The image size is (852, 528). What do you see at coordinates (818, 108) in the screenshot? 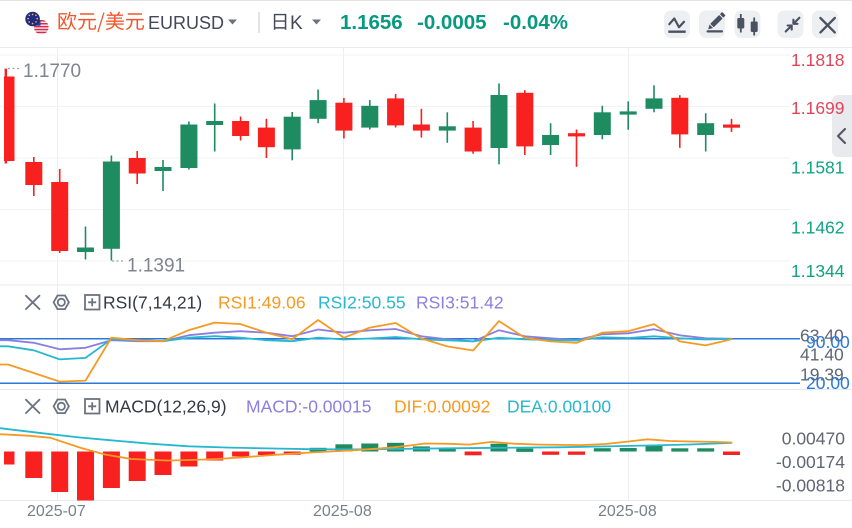
I see `svg-text: 1.1699` at bounding box center [818, 108].